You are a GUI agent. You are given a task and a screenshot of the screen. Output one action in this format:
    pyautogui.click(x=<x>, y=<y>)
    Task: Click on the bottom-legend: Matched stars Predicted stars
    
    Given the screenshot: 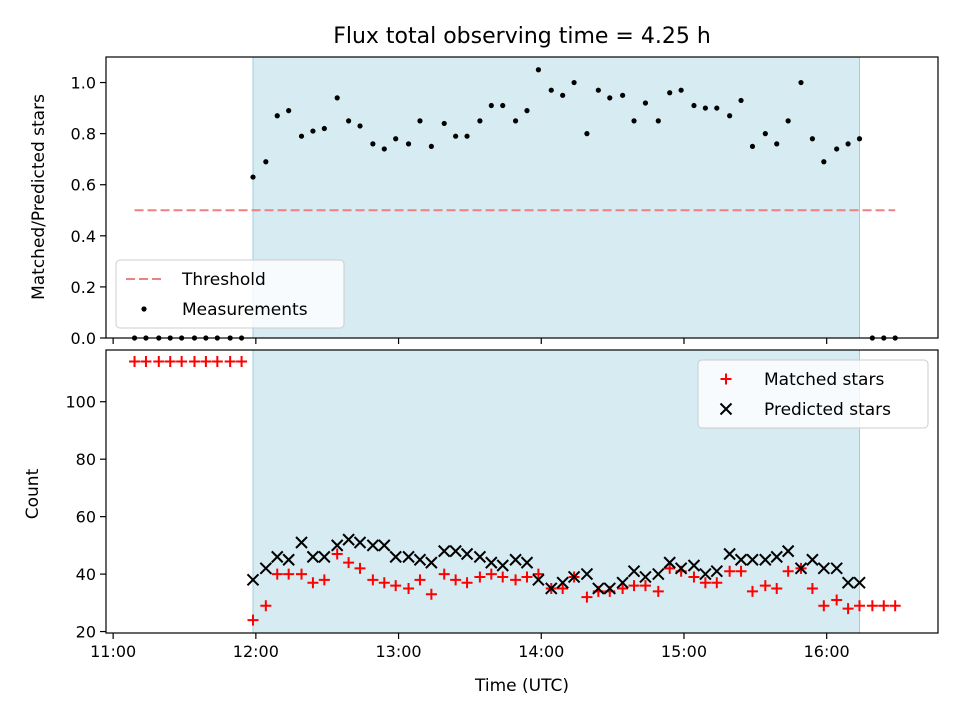 What is the action you would take?
    pyautogui.click(x=813, y=394)
    